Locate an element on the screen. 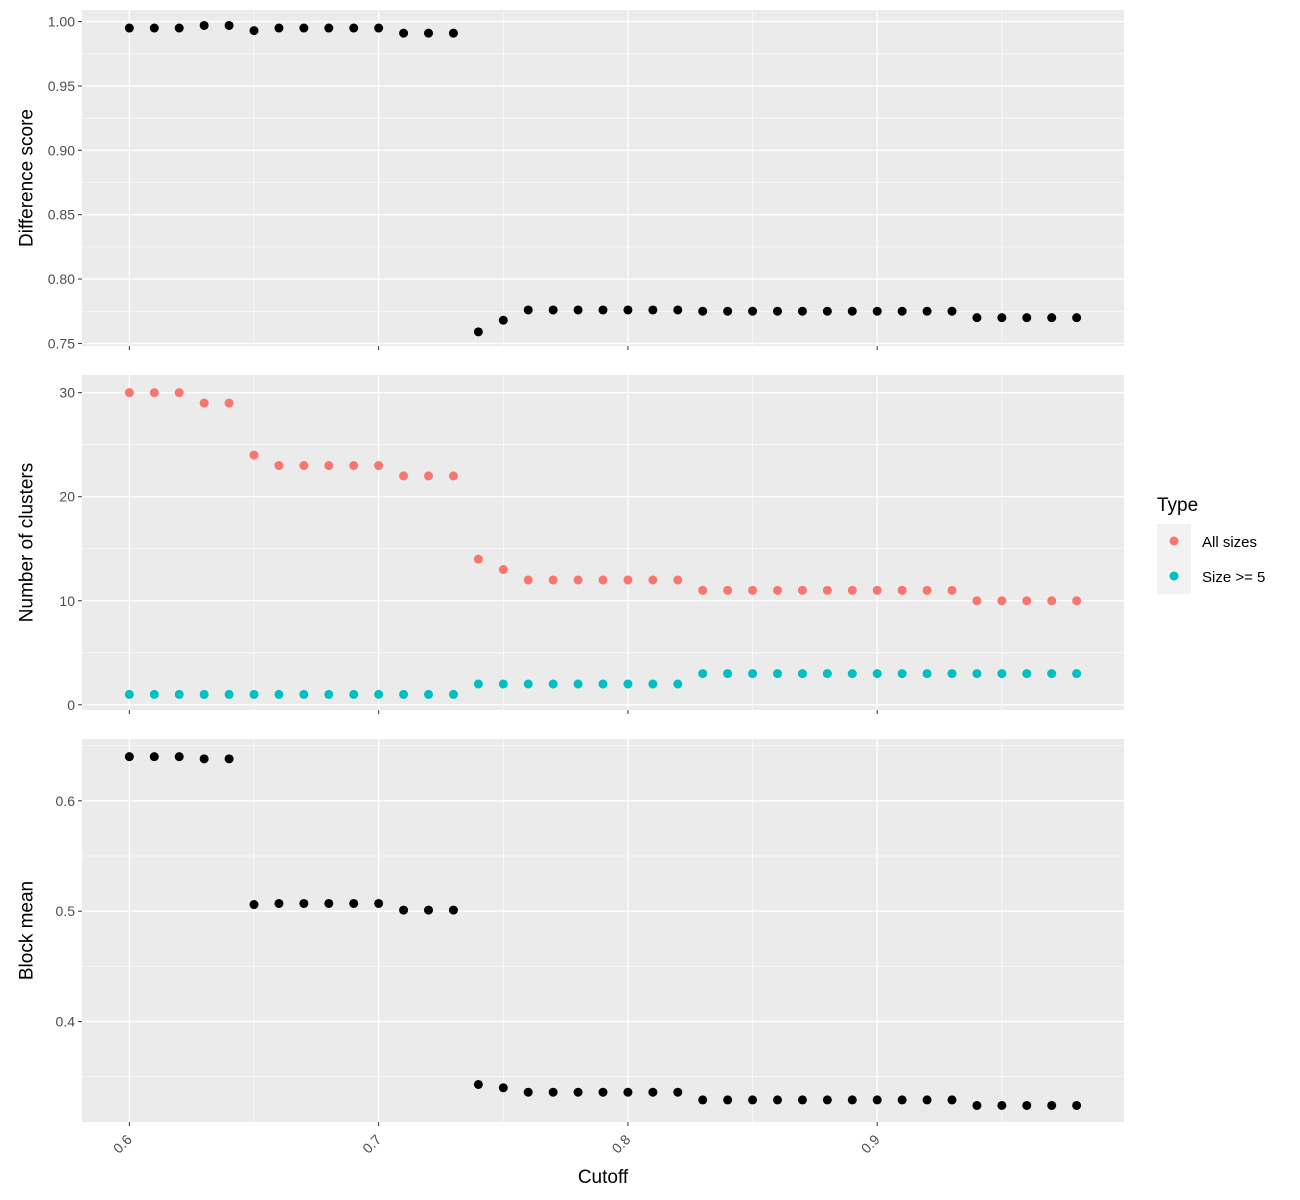 This screenshot has width=1300, height=1200. x-tick-label: 0.7 is located at coordinates (371, 1143).